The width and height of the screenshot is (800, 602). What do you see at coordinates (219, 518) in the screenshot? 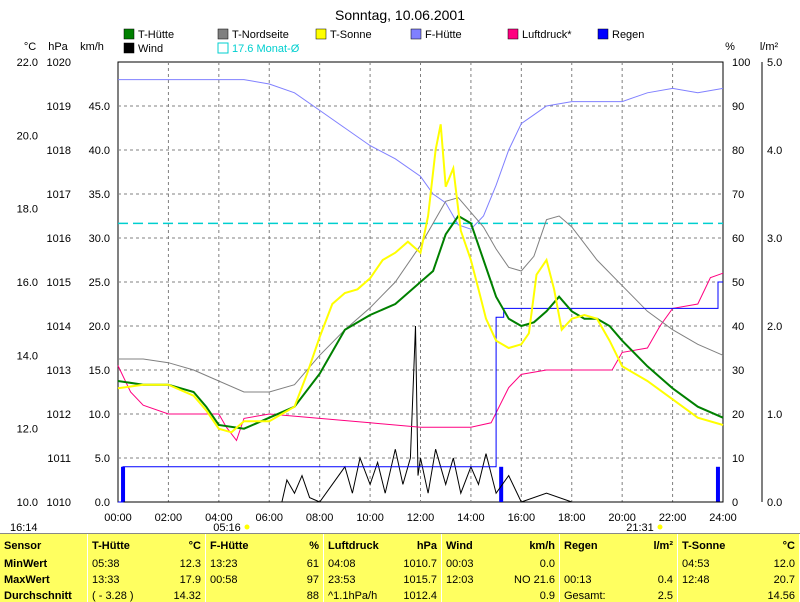
I see `time-tick-label: 04:00` at bounding box center [219, 518].